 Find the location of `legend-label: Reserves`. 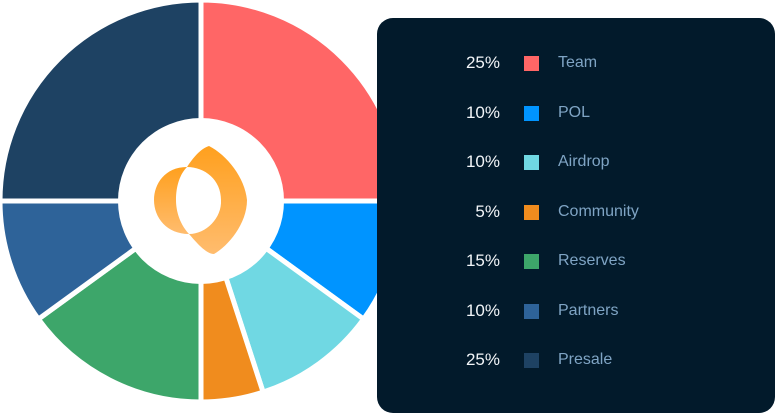

legend-label: Reserves is located at coordinates (592, 260).